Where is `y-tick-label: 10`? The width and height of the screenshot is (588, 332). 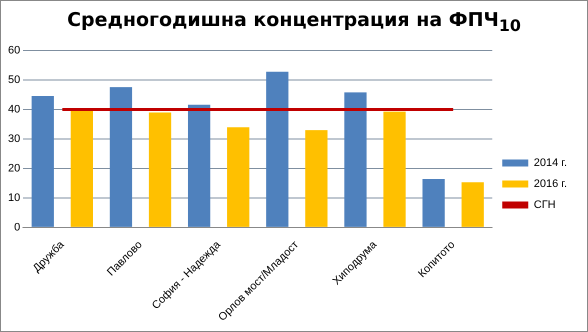 y-tick-label: 10 is located at coordinates (14, 198).